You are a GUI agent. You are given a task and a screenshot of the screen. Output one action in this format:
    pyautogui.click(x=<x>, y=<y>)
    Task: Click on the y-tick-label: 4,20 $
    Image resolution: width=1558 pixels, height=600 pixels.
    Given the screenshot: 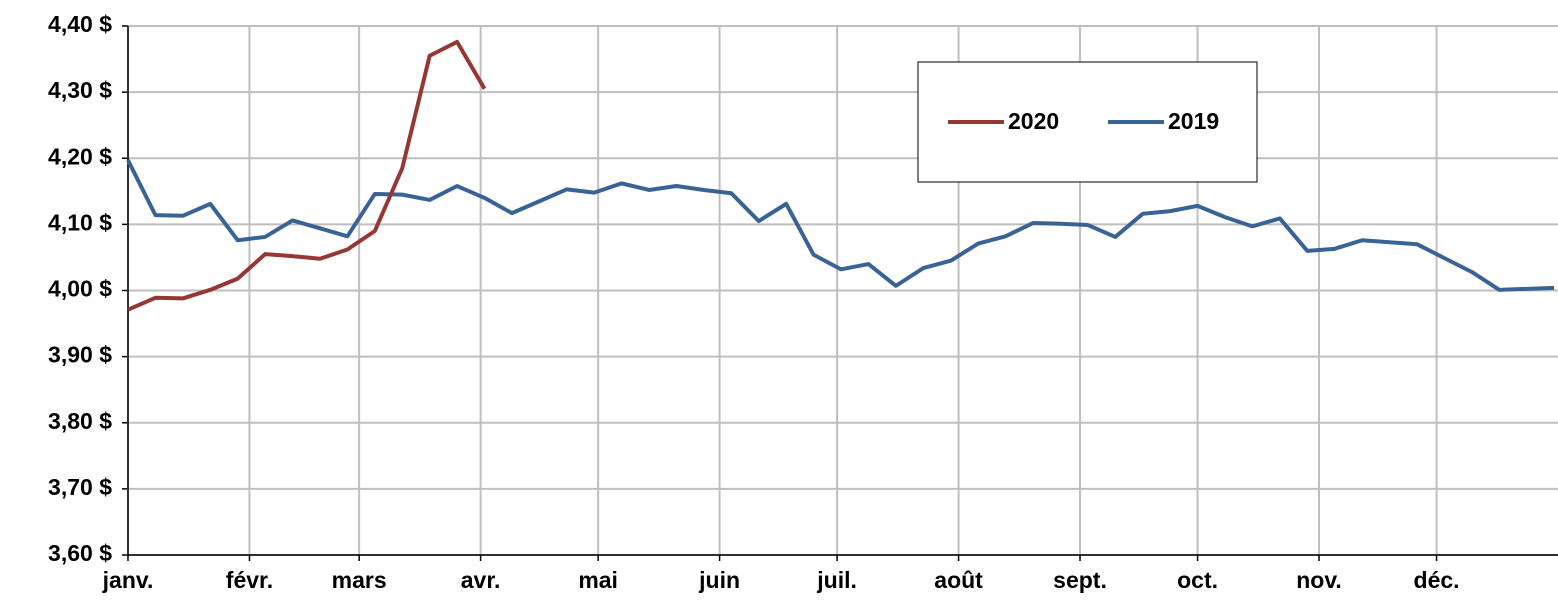 What is the action you would take?
    pyautogui.click(x=80, y=156)
    